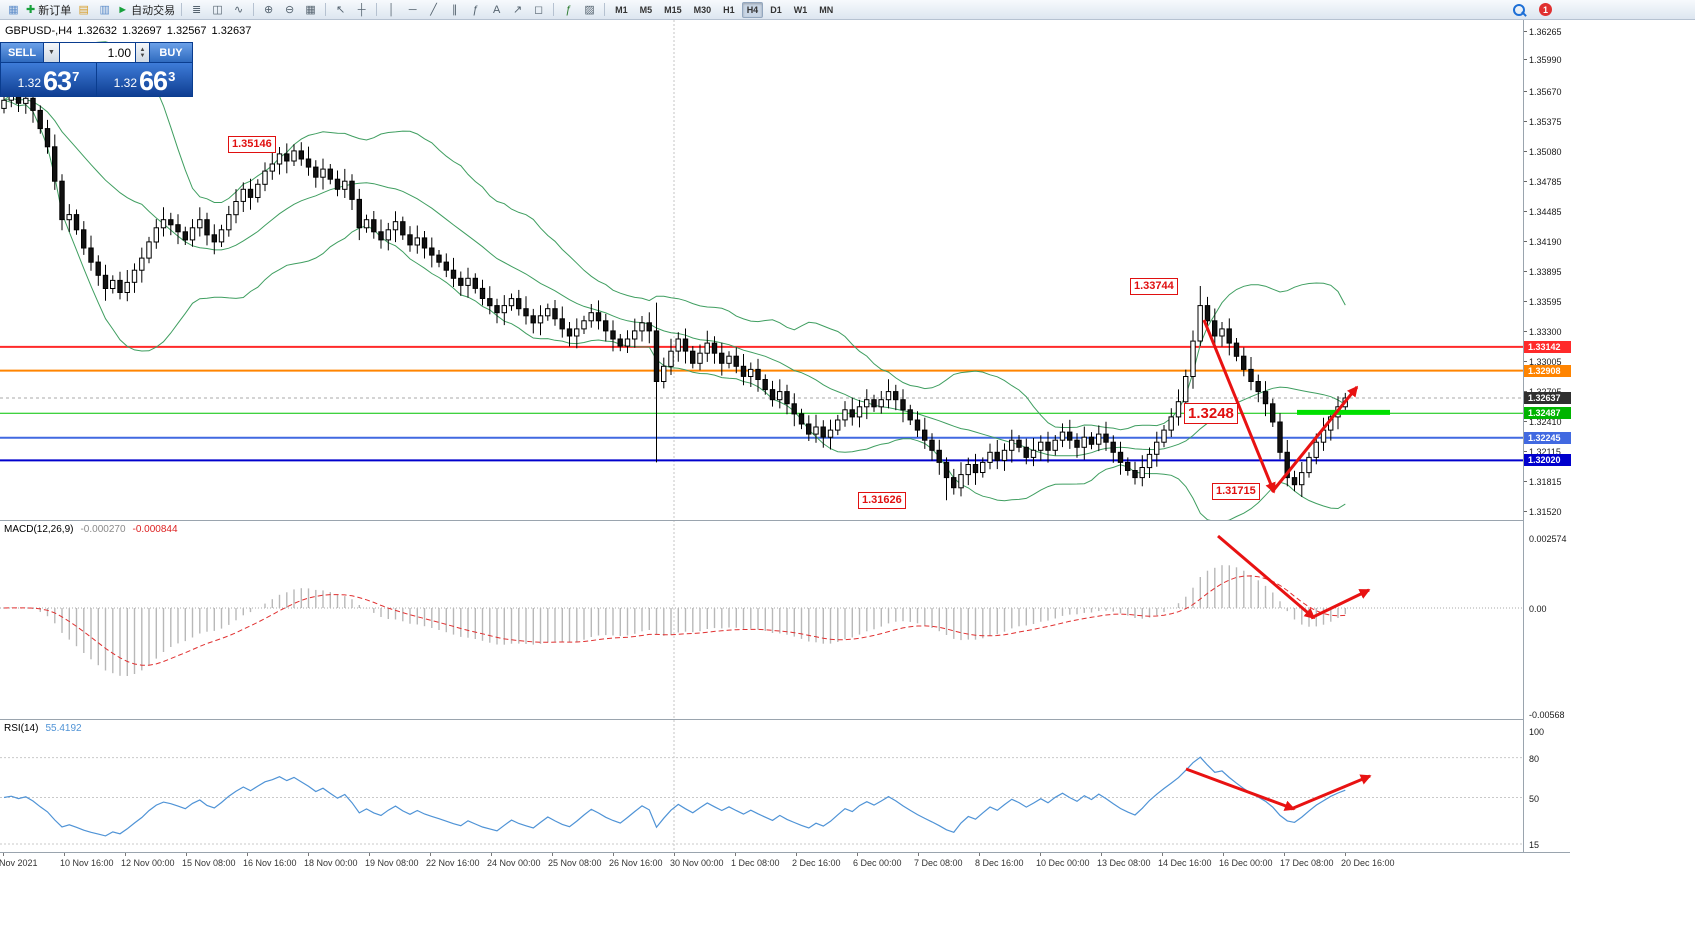 Image resolution: width=1695 pixels, height=942 pixels. What do you see at coordinates (51, 52) in the screenshot?
I see `volume-dropdown-caret: ▼` at bounding box center [51, 52].